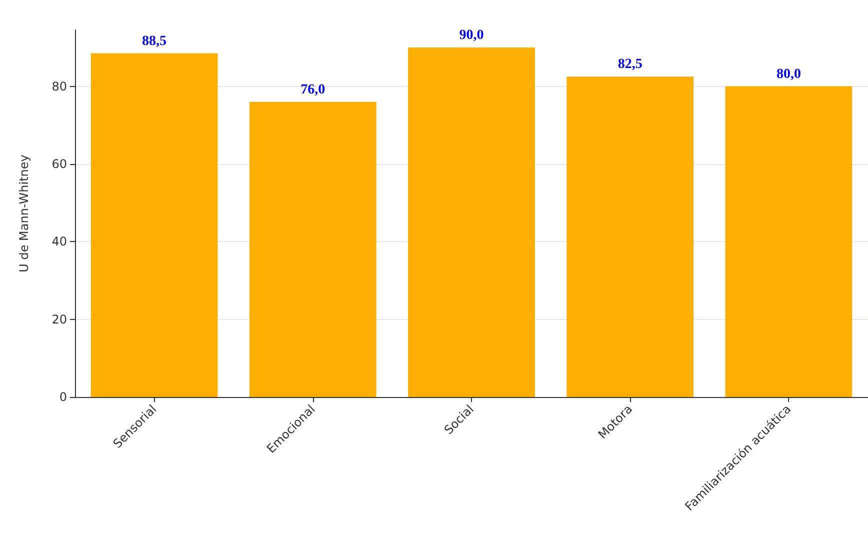  What do you see at coordinates (24, 213) in the screenshot?
I see `y-axis-title: U de Mann-Whitney` at bounding box center [24, 213].